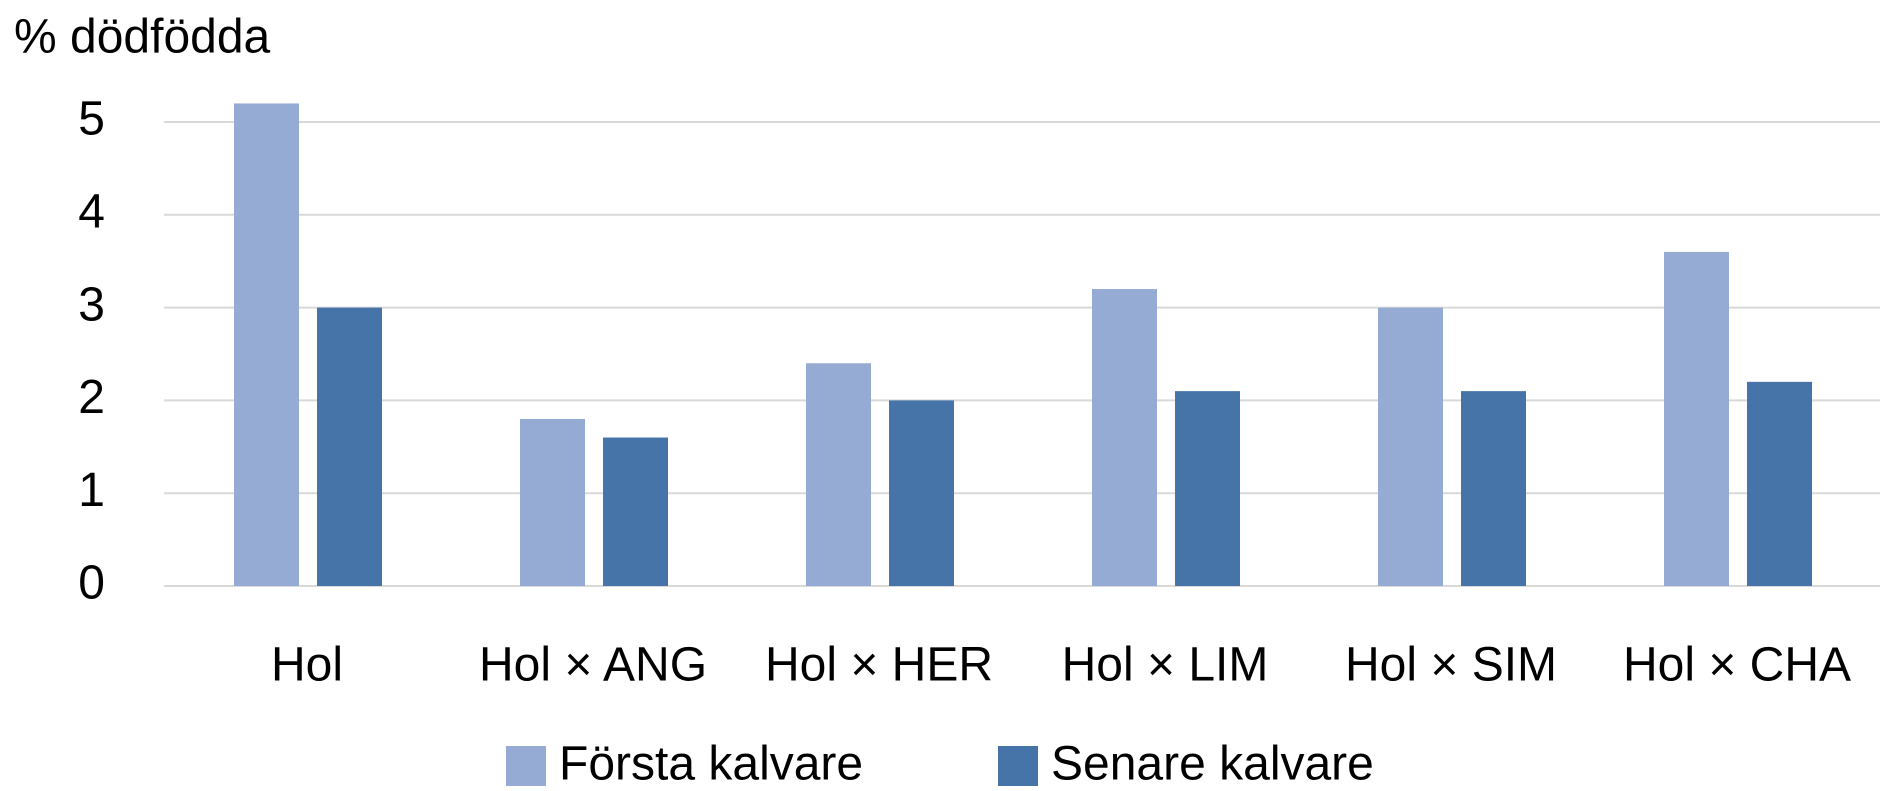  Describe the element at coordinates (593, 665) in the screenshot. I see `x-tick-label: Hol × ANG` at that location.